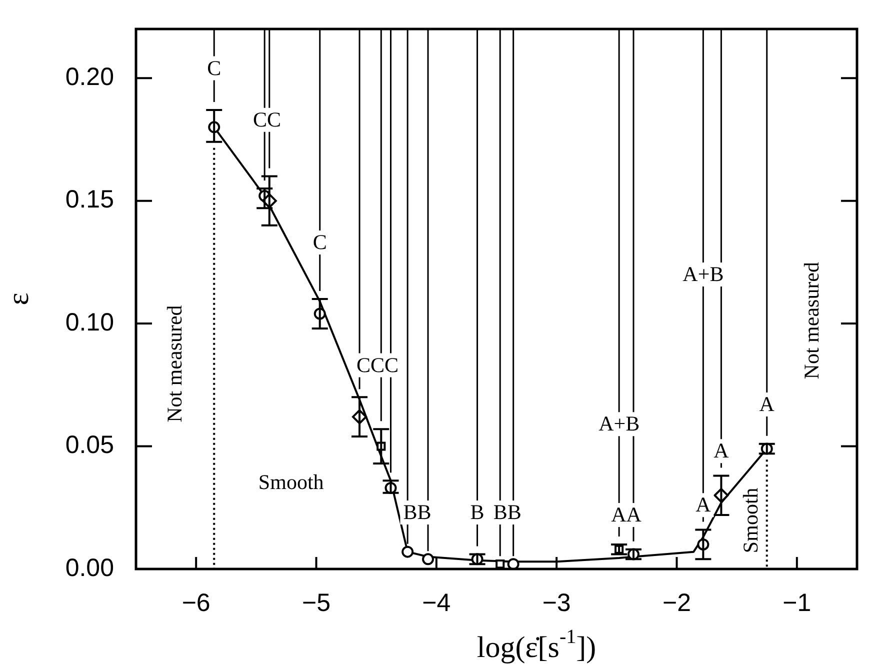  Describe the element at coordinates (626, 514) in the screenshot. I see `annotation: AA` at that location.